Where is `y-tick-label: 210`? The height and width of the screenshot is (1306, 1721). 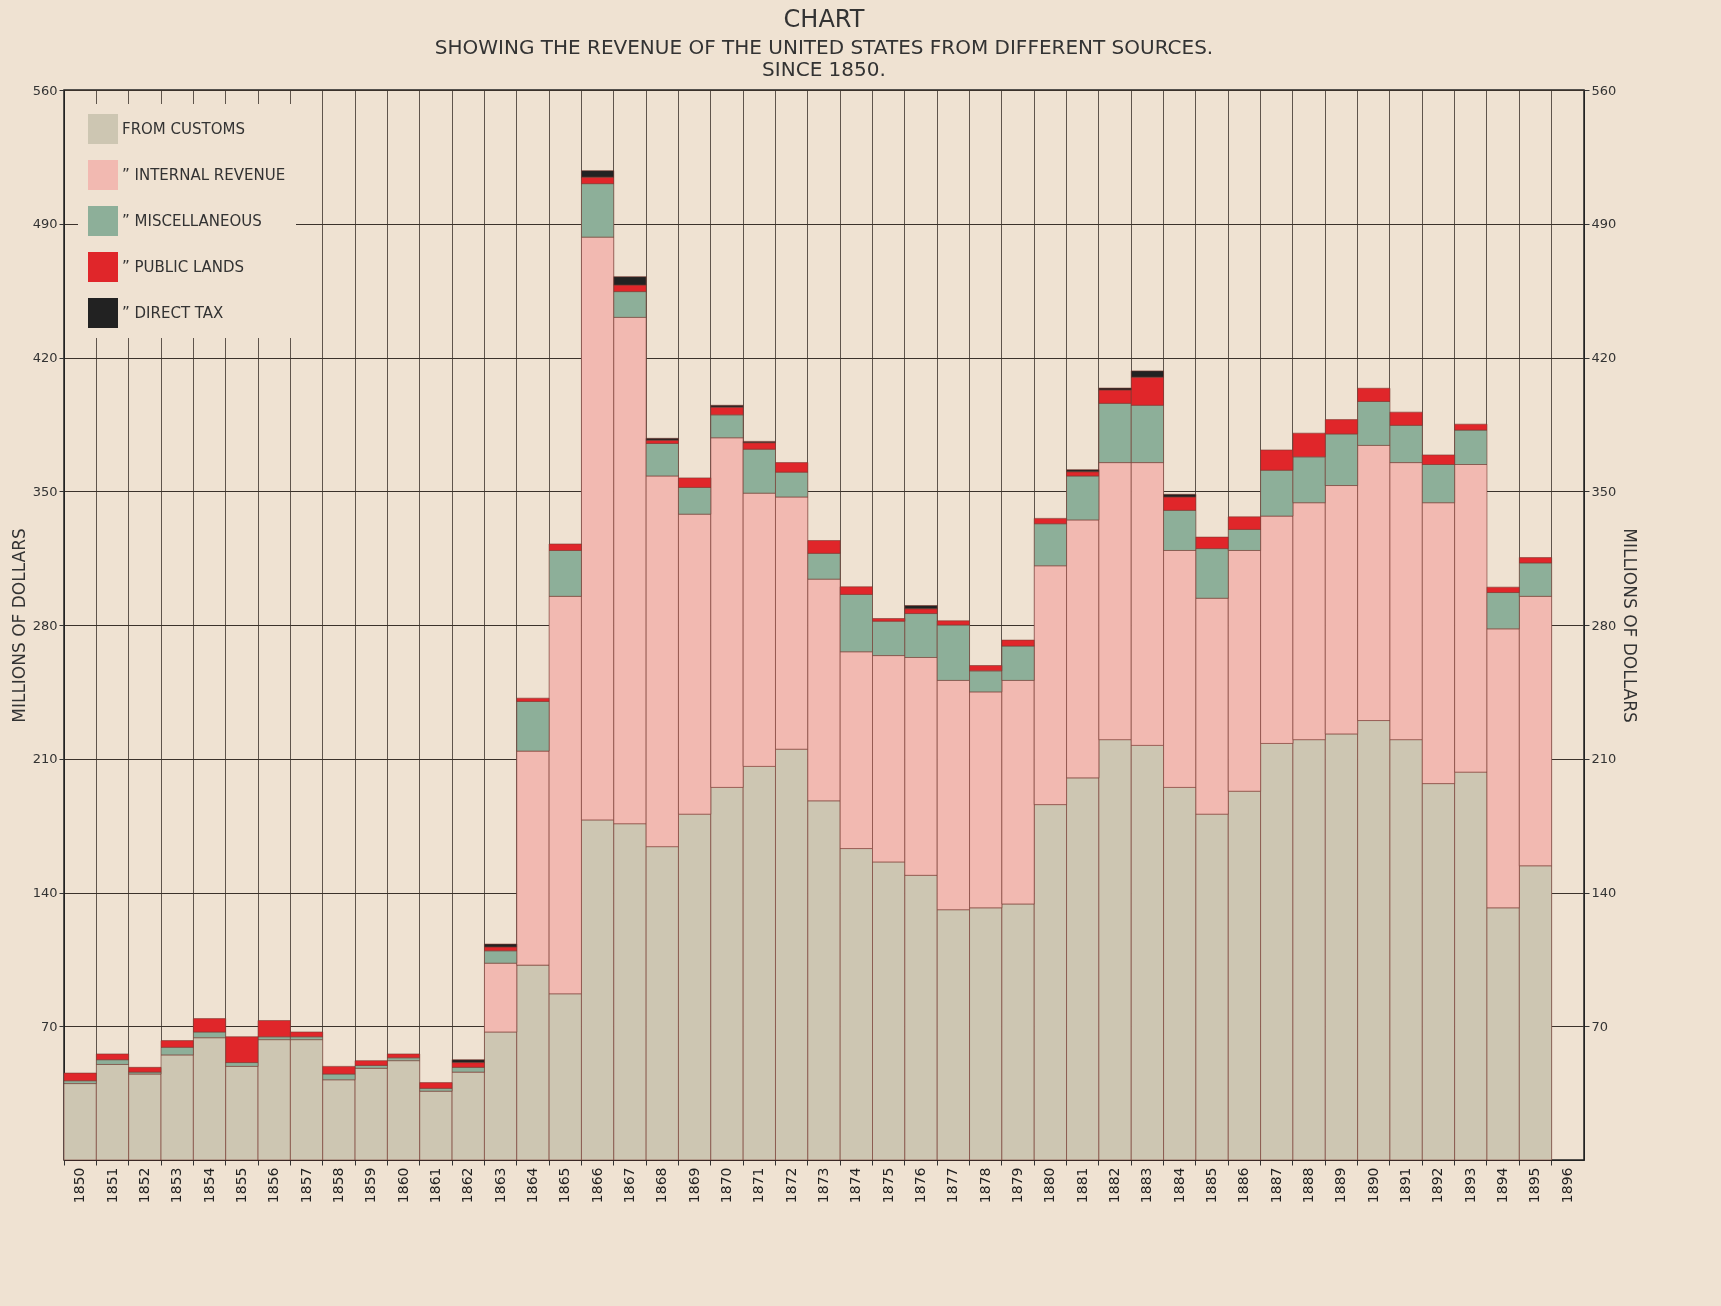 y-tick-label: 210 is located at coordinates (45, 759).